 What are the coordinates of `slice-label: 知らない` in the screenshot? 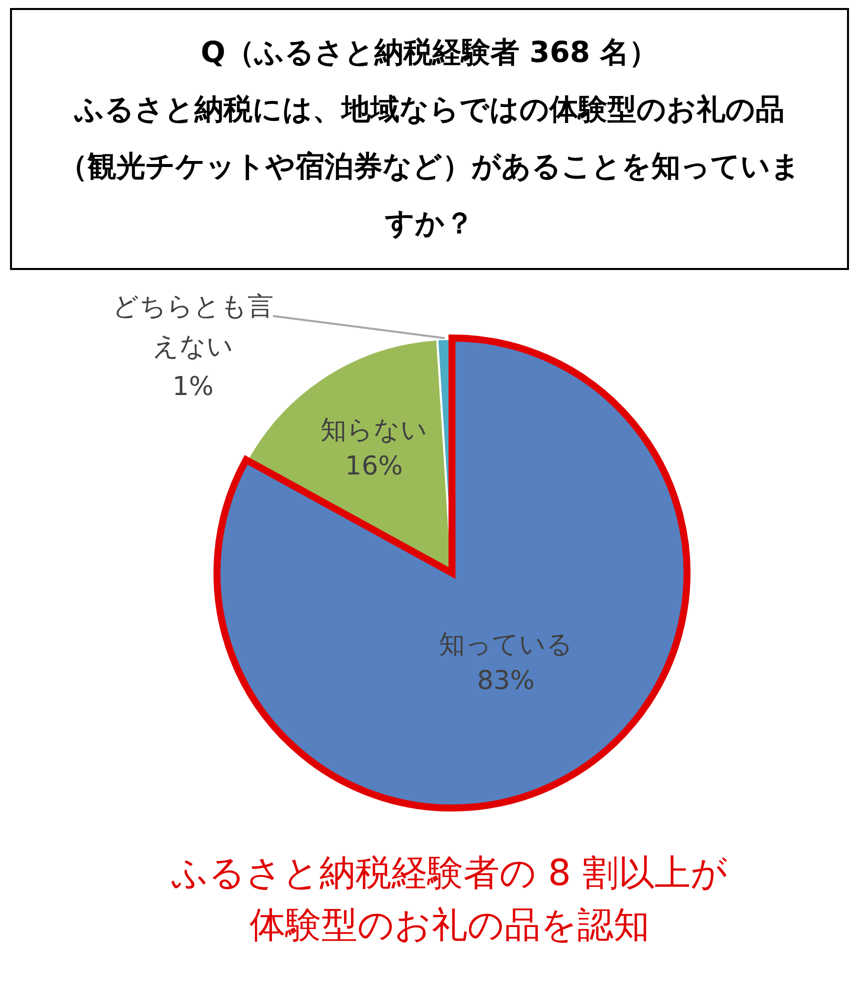 It's located at (374, 431).